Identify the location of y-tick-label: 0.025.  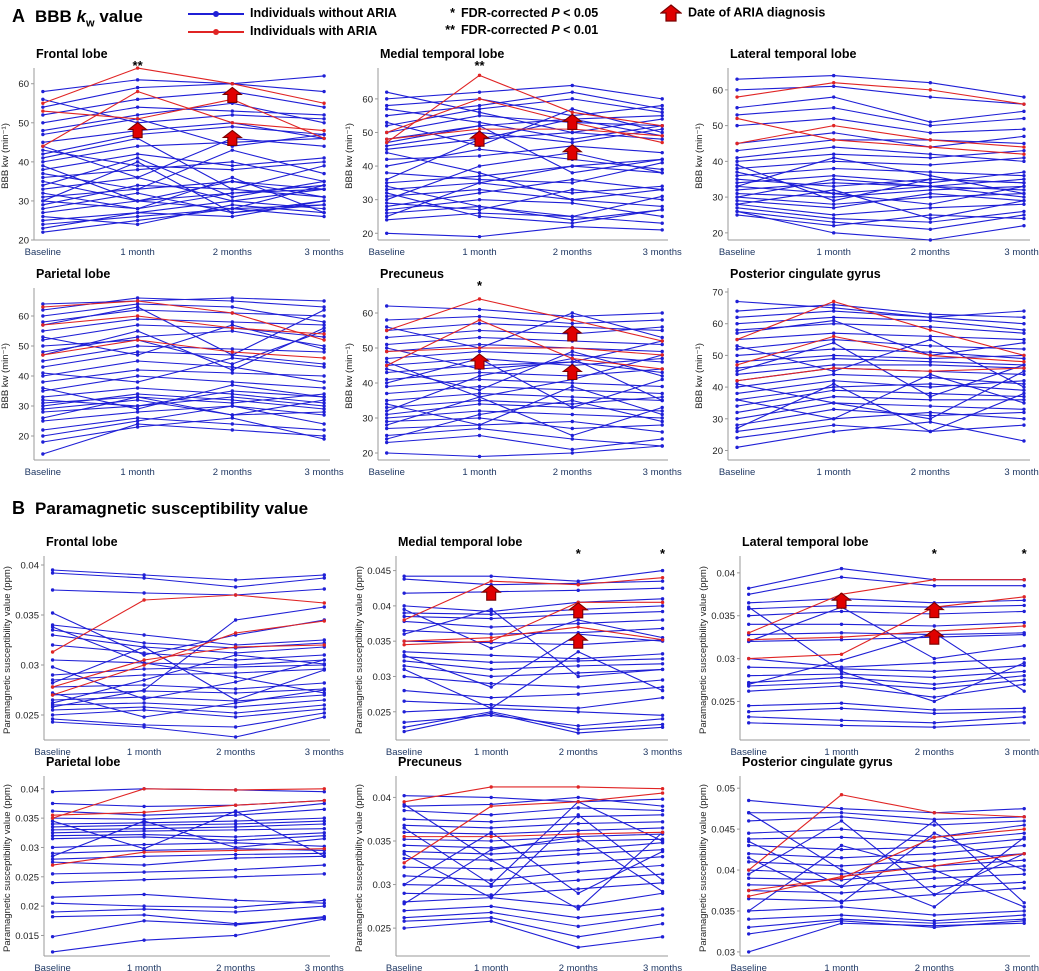
(379, 712).